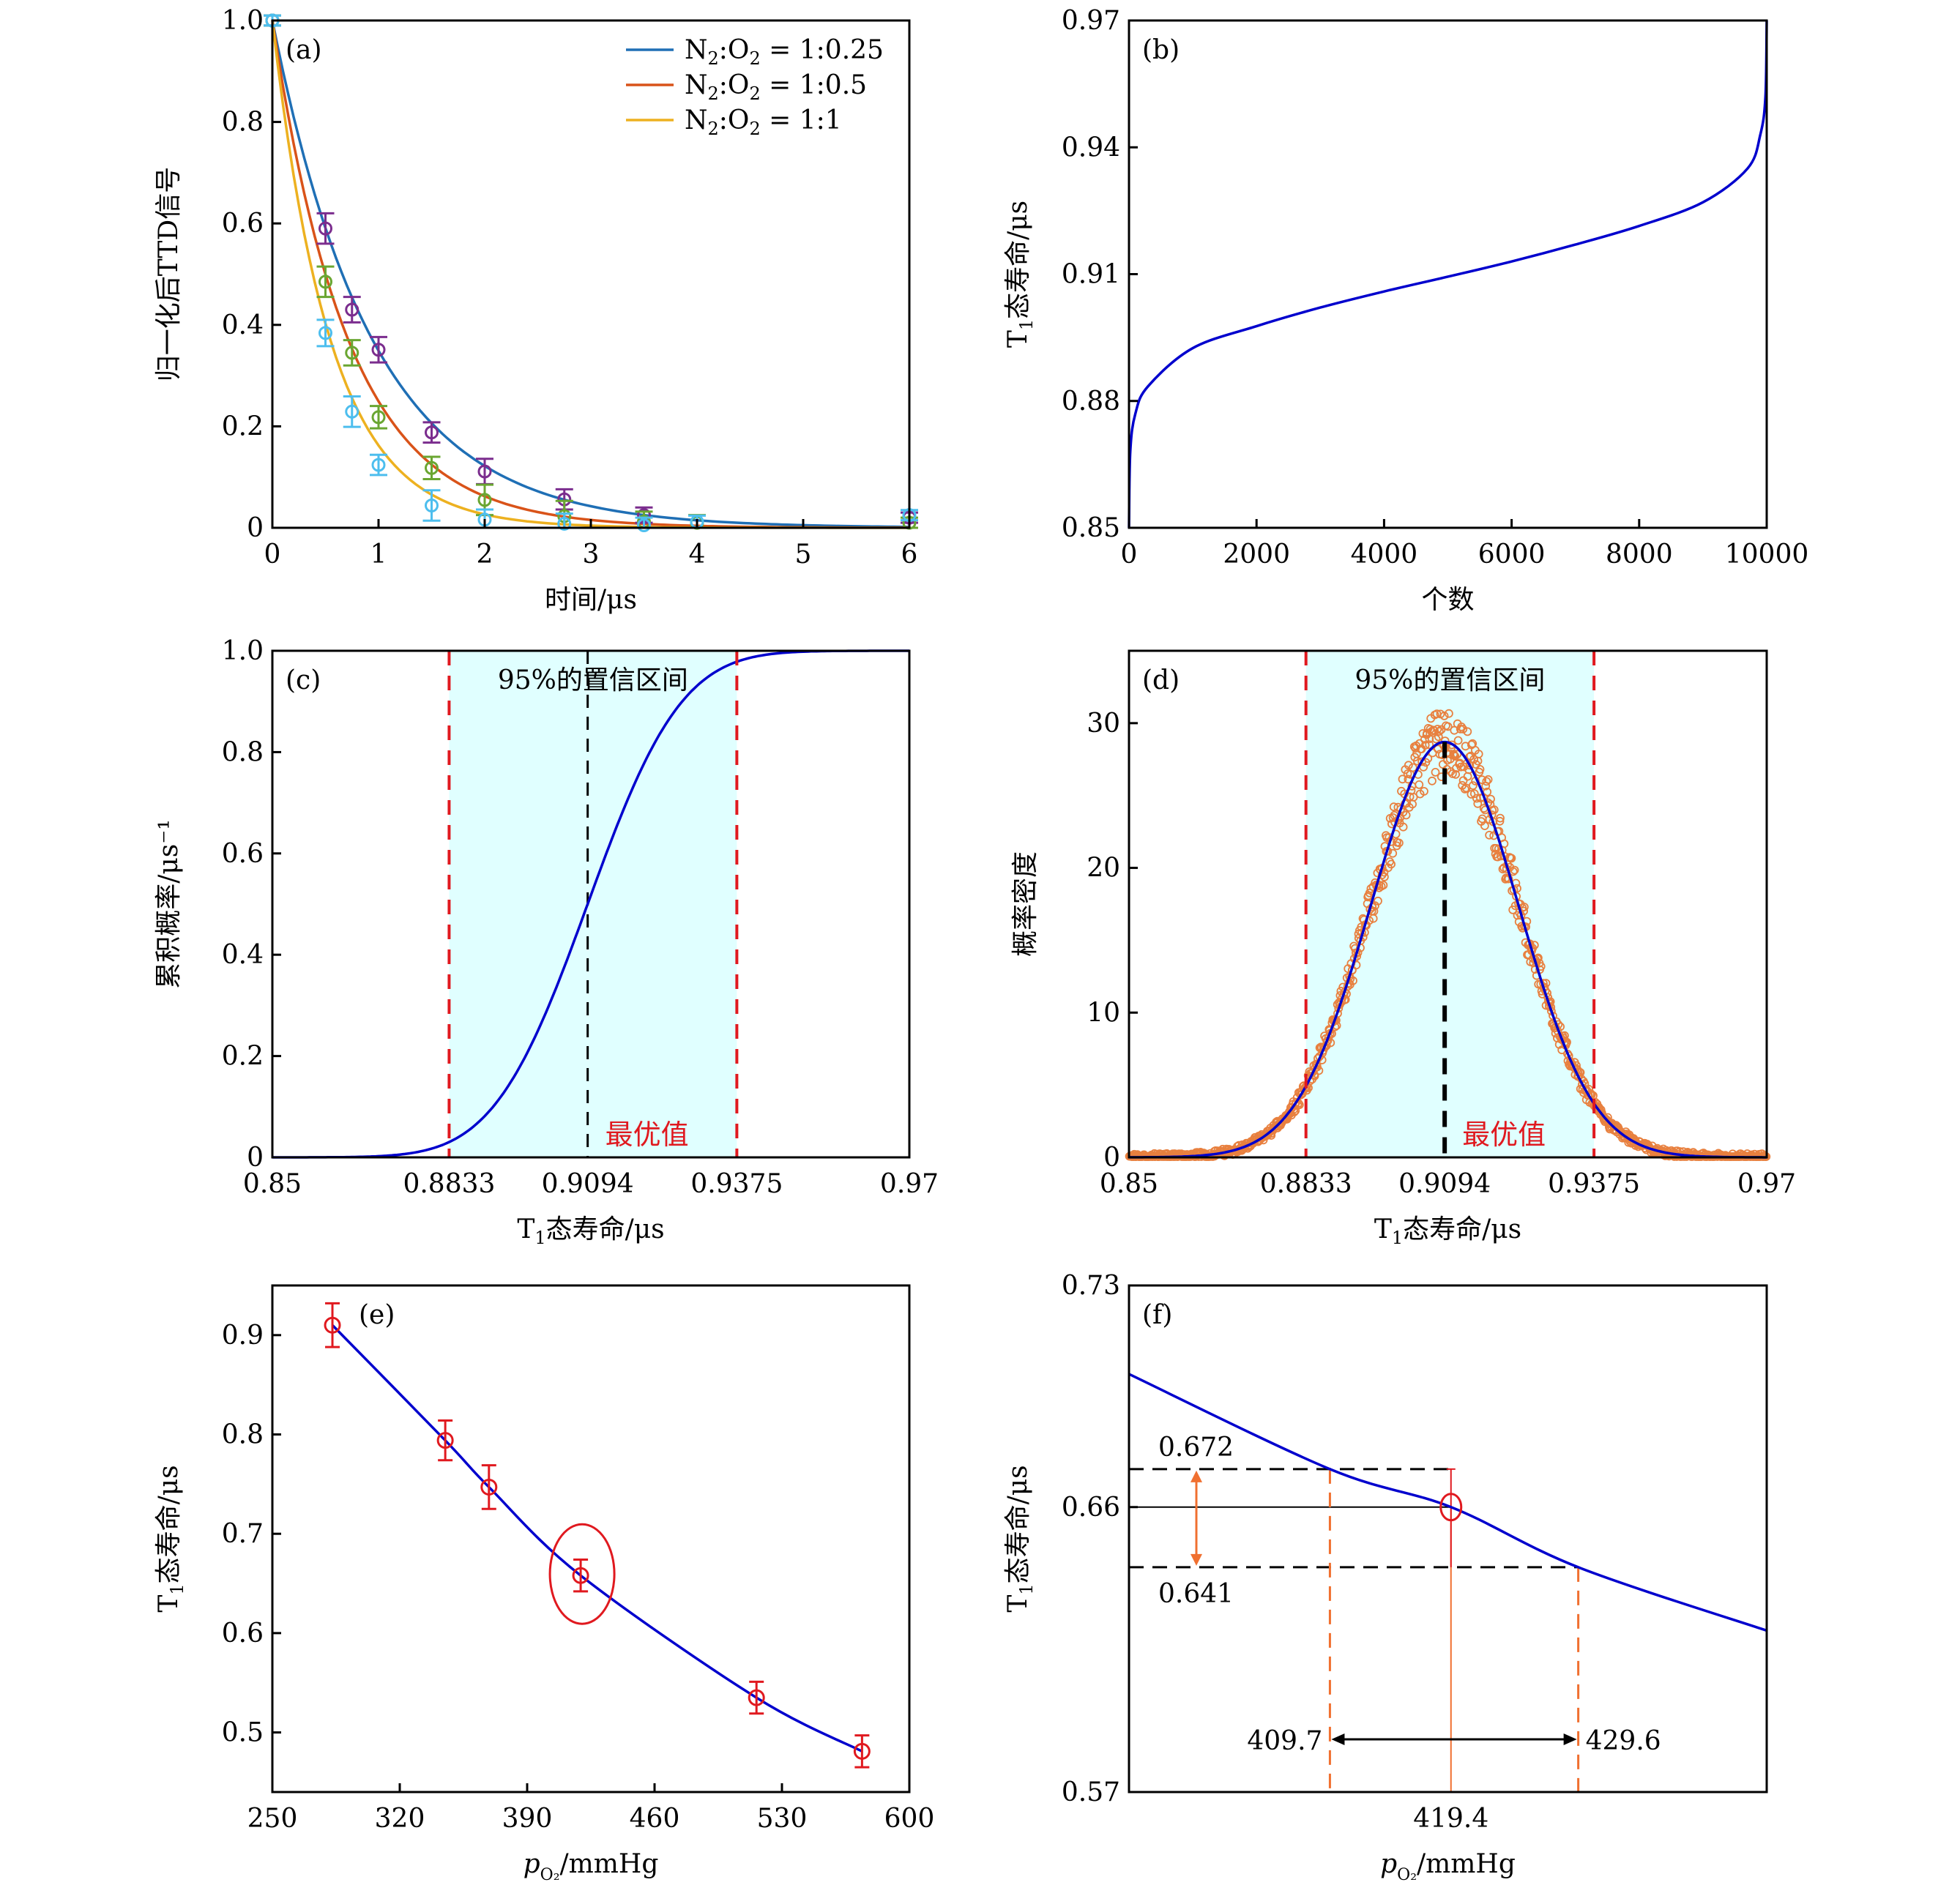  Describe the element at coordinates (1448, 1866) in the screenshot. I see `x-axis-title: pO₂/mmHg` at that location.